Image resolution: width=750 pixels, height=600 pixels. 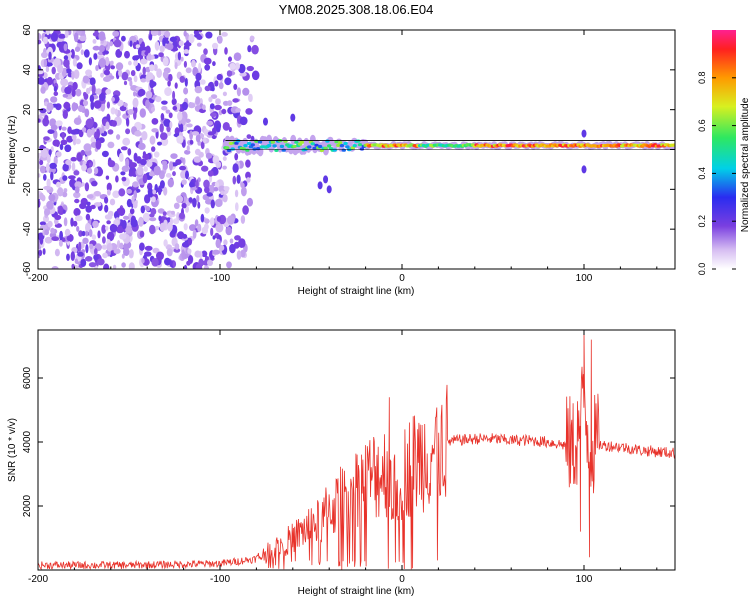 What do you see at coordinates (27, 149) in the screenshot?
I see `y-tick-label: 0` at bounding box center [27, 149].